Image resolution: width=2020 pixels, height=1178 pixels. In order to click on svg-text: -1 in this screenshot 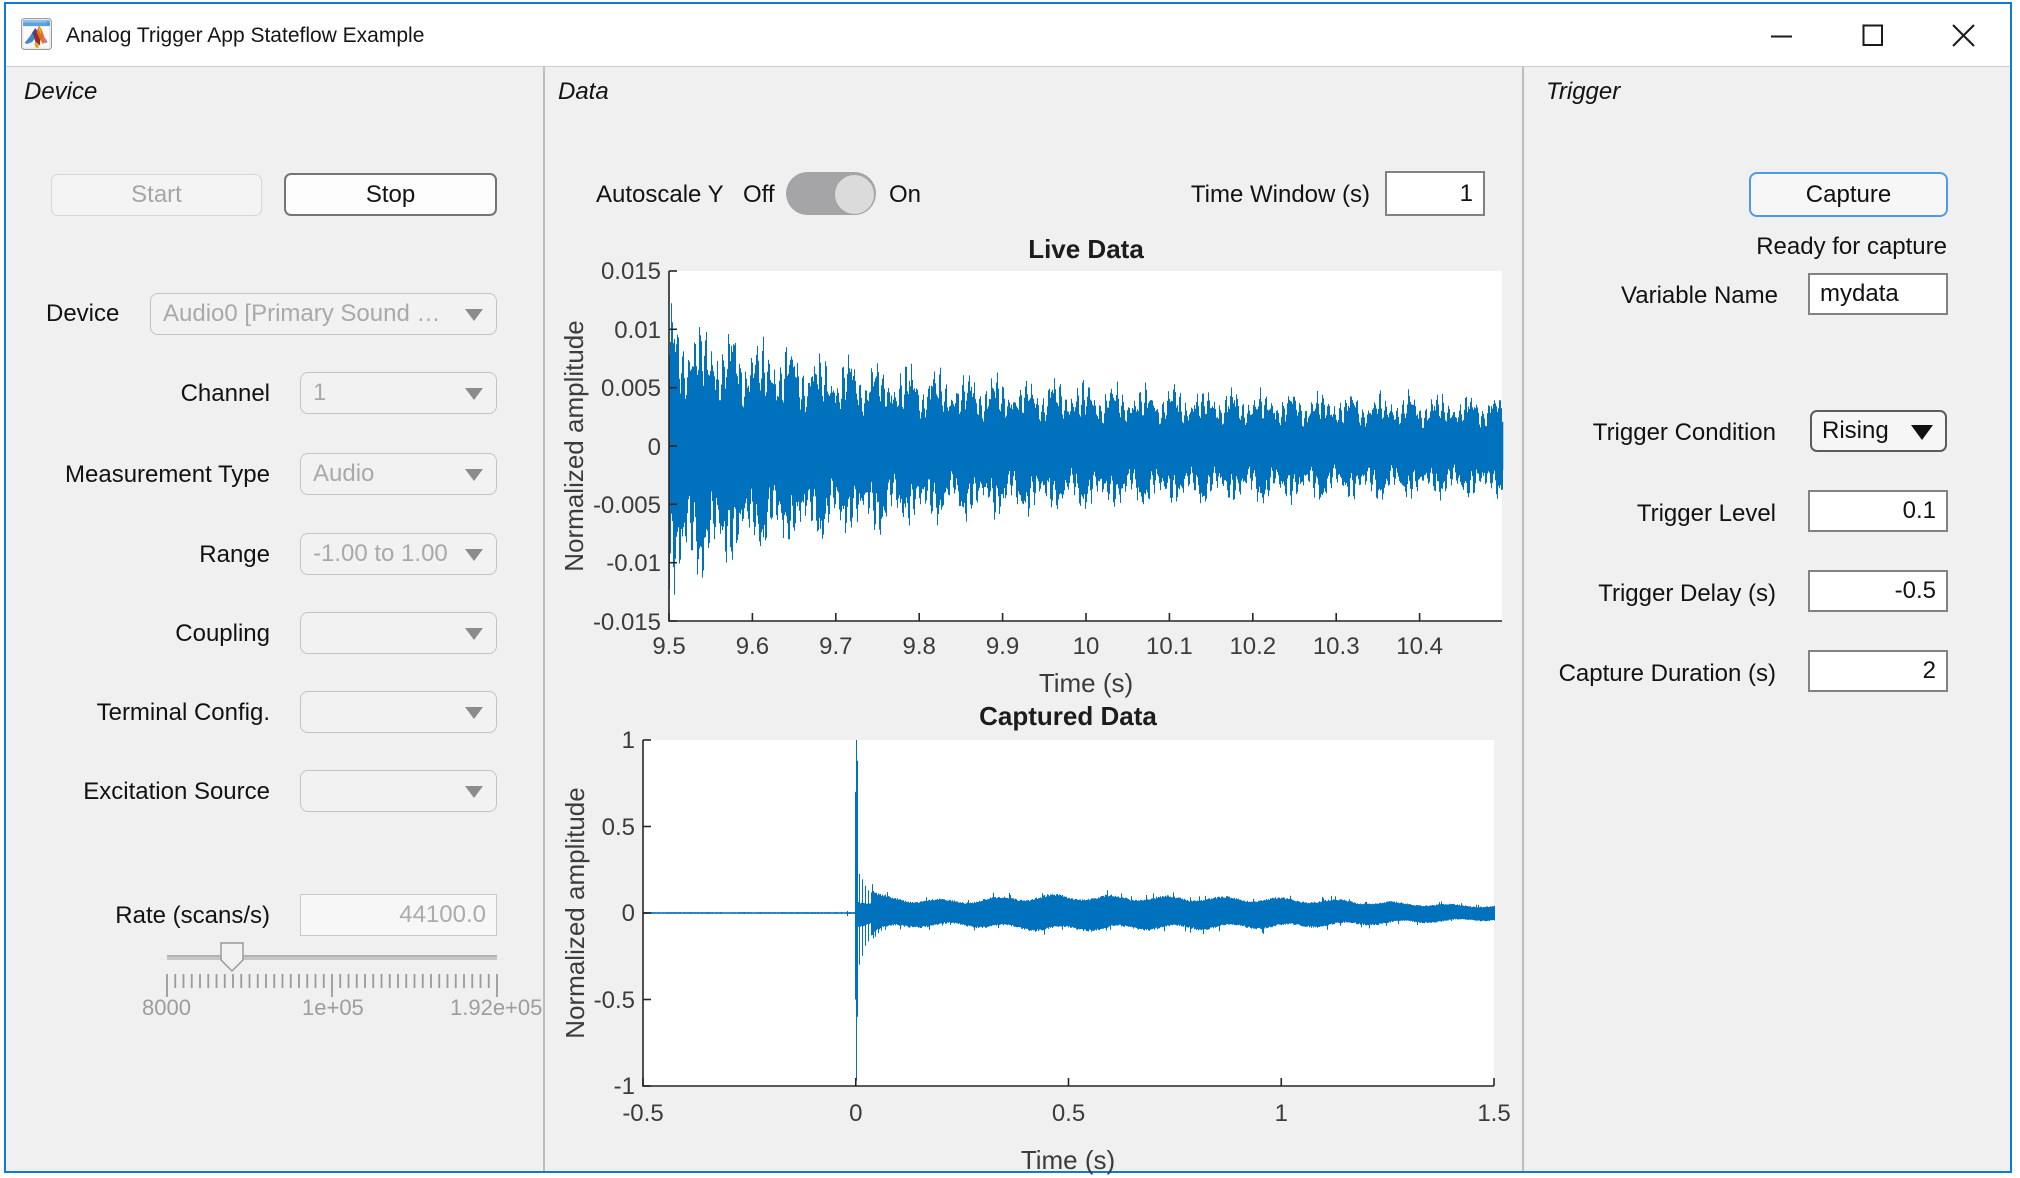, I will do `click(624, 1086)`.